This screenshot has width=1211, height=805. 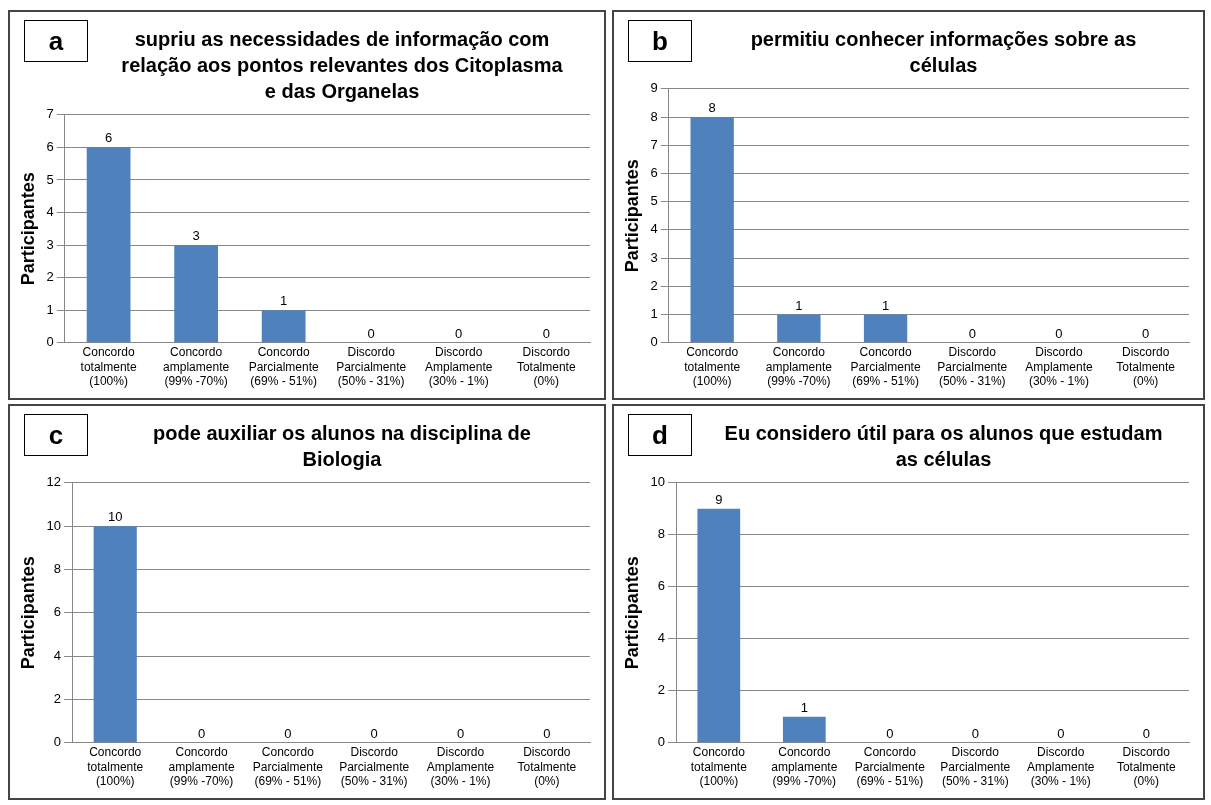 What do you see at coordinates (712, 108) in the screenshot?
I see `data-label: 8` at bounding box center [712, 108].